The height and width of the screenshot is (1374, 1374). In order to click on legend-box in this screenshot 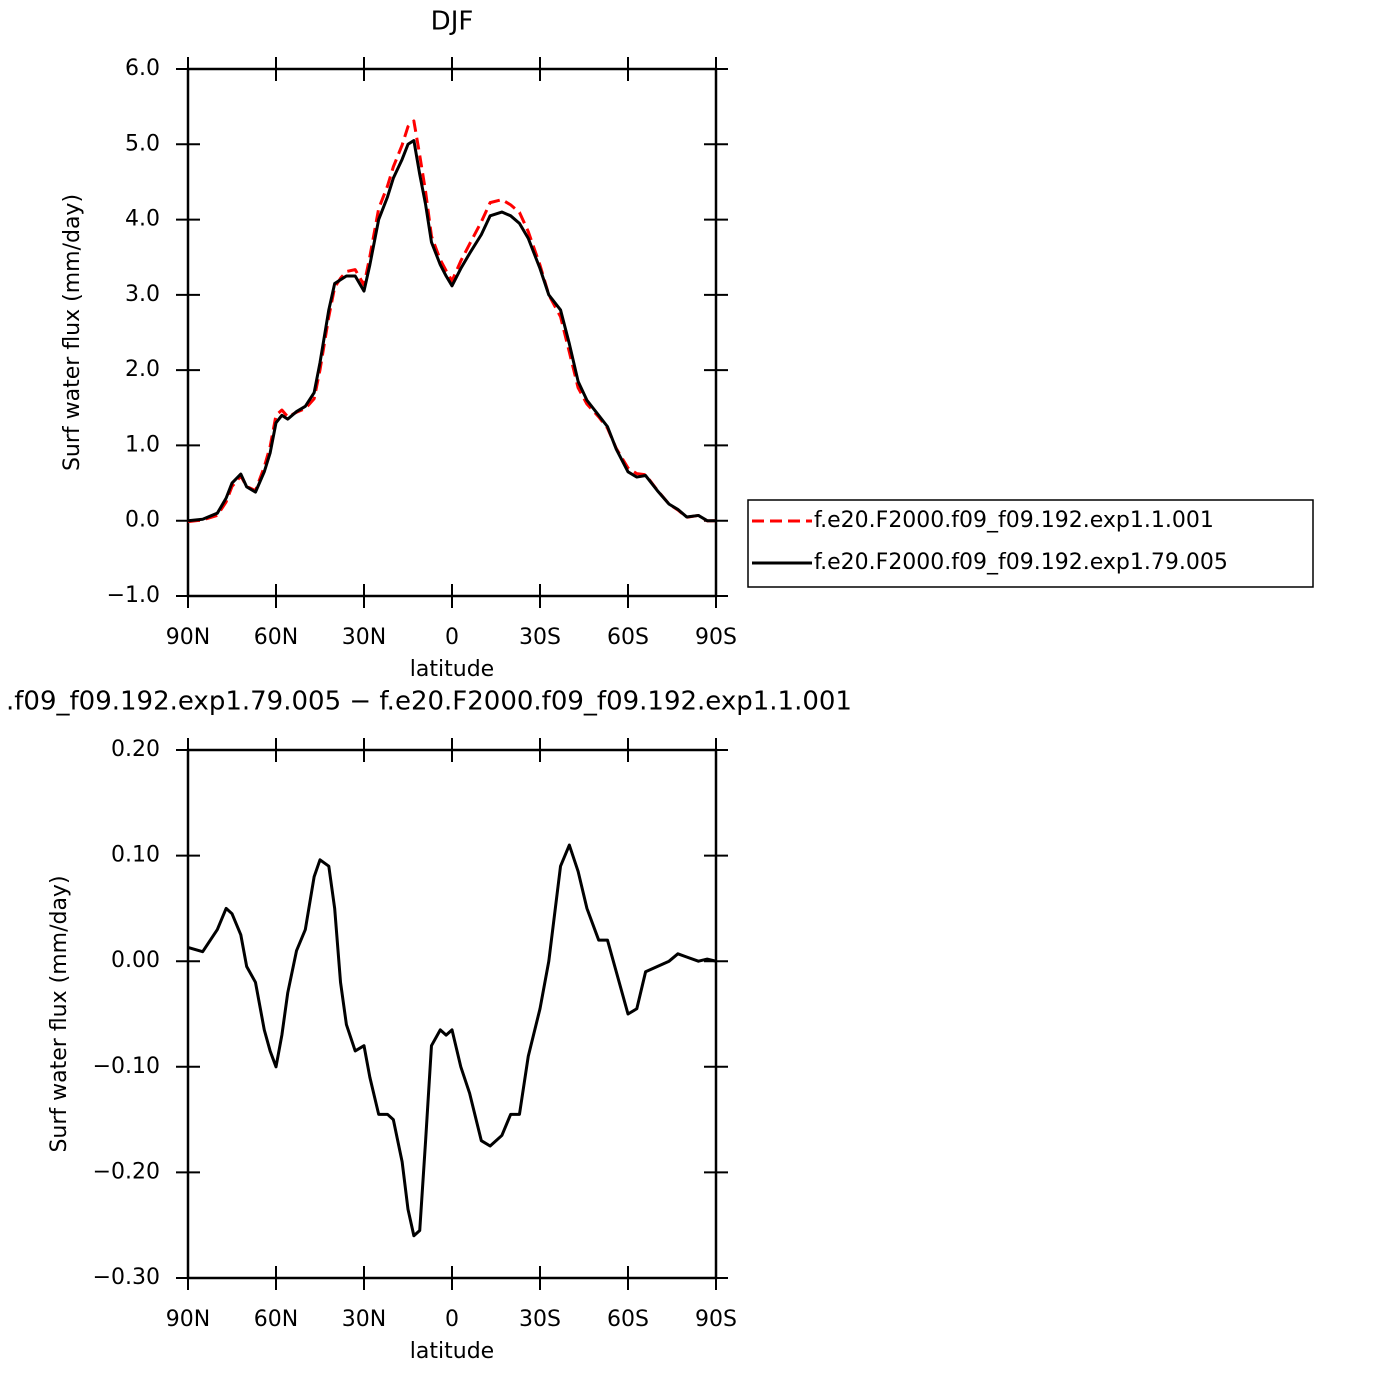, I will do `click(1030, 543)`.